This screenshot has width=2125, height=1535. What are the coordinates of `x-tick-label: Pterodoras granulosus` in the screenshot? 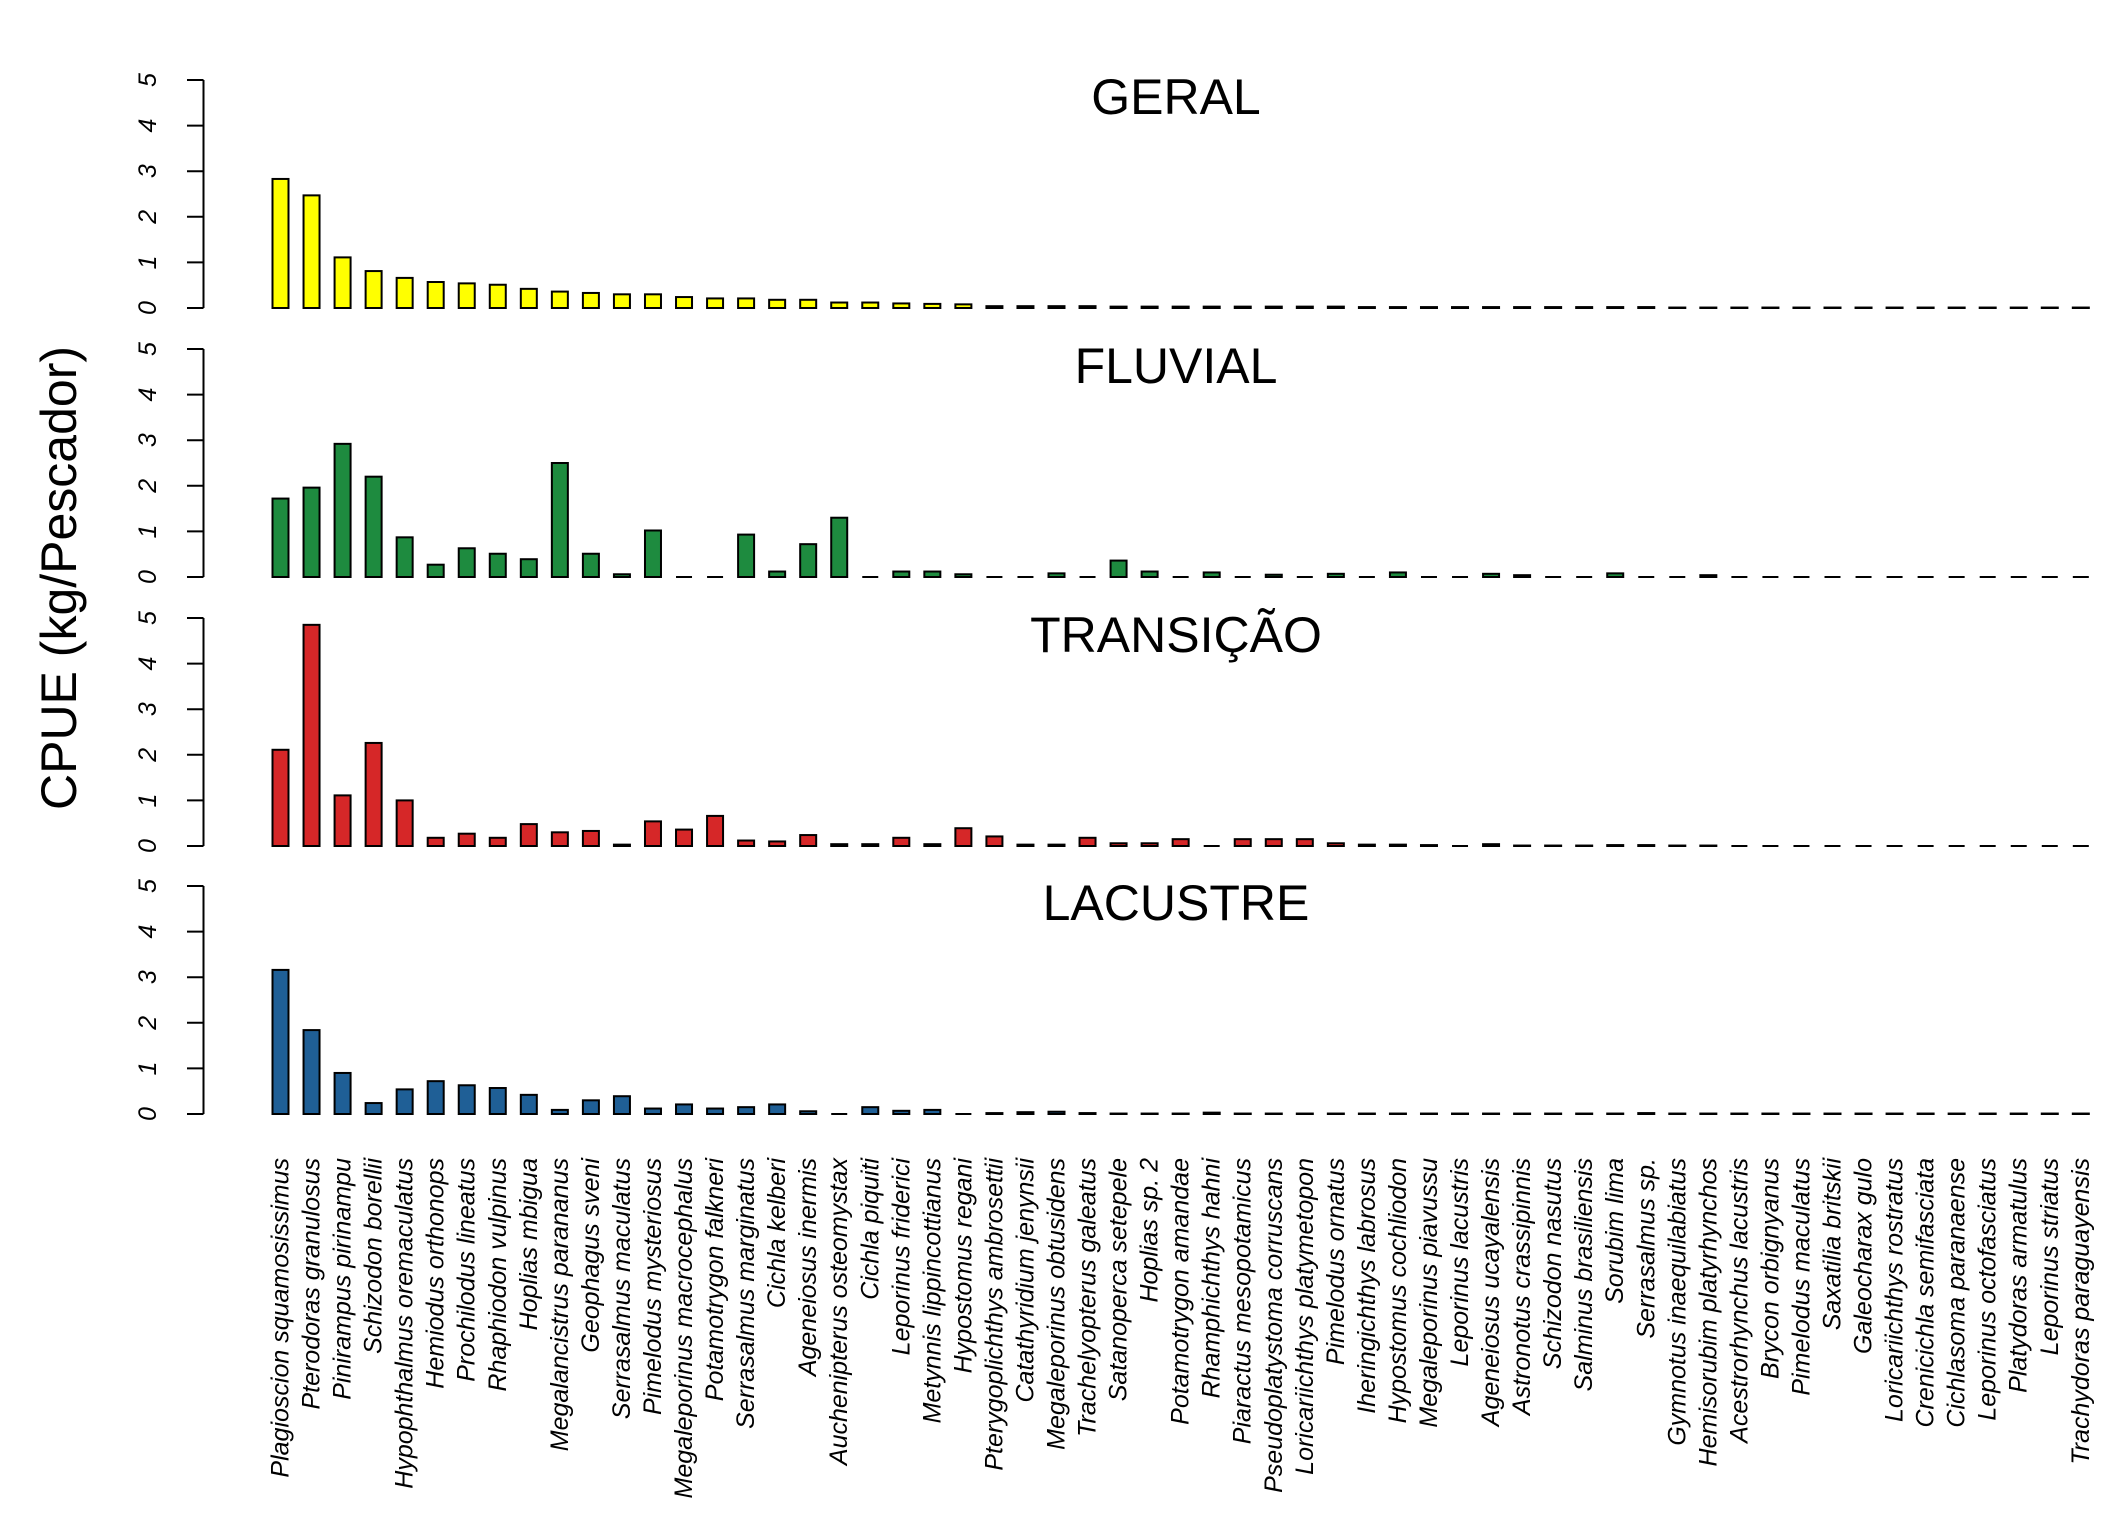 It's located at (312, 1284).